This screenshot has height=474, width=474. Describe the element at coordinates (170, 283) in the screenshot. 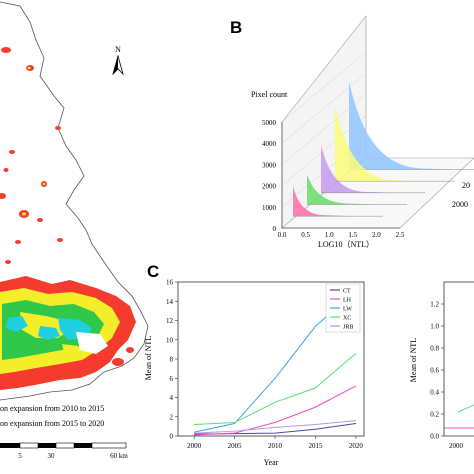

I see `y-tick-label: 16` at that location.